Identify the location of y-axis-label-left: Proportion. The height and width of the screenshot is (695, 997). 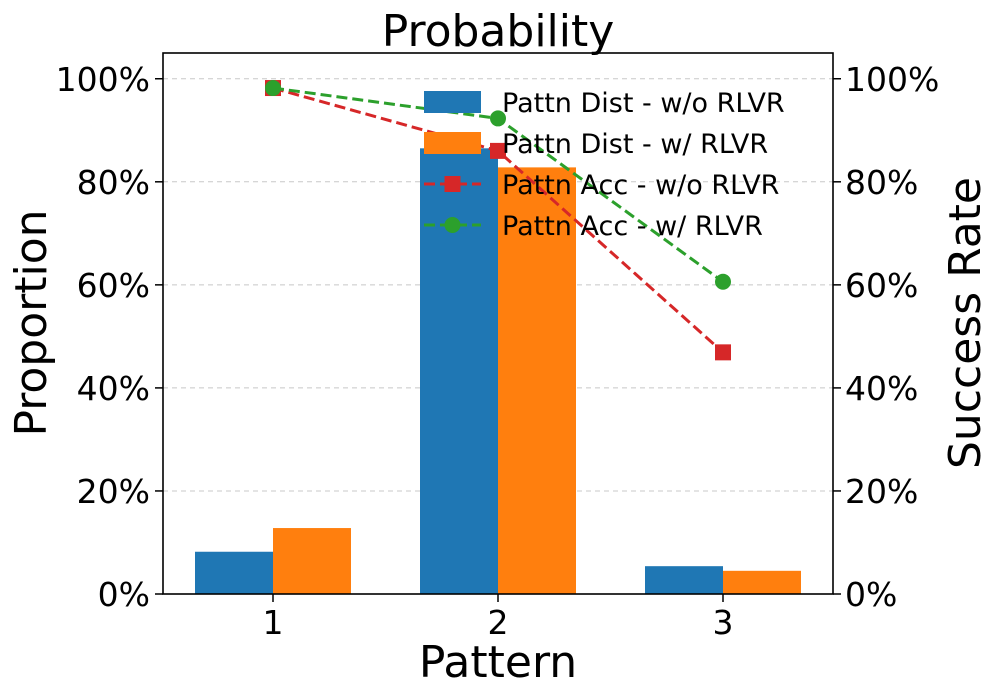
(31, 322).